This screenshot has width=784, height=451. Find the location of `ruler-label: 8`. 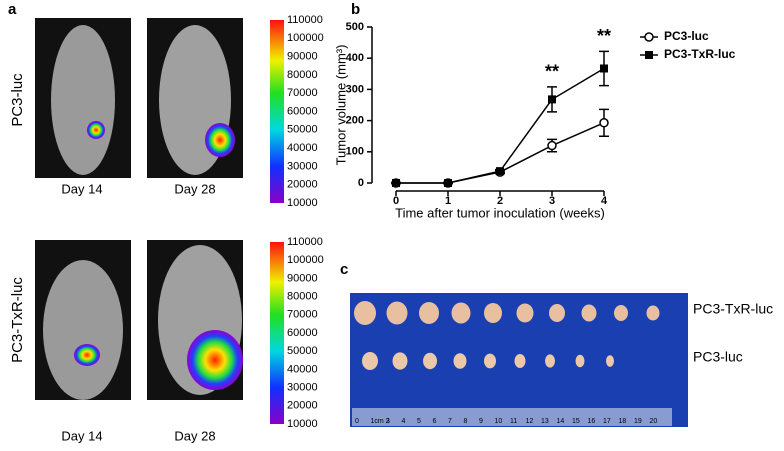

ruler-label: 8 is located at coordinates (466, 421).